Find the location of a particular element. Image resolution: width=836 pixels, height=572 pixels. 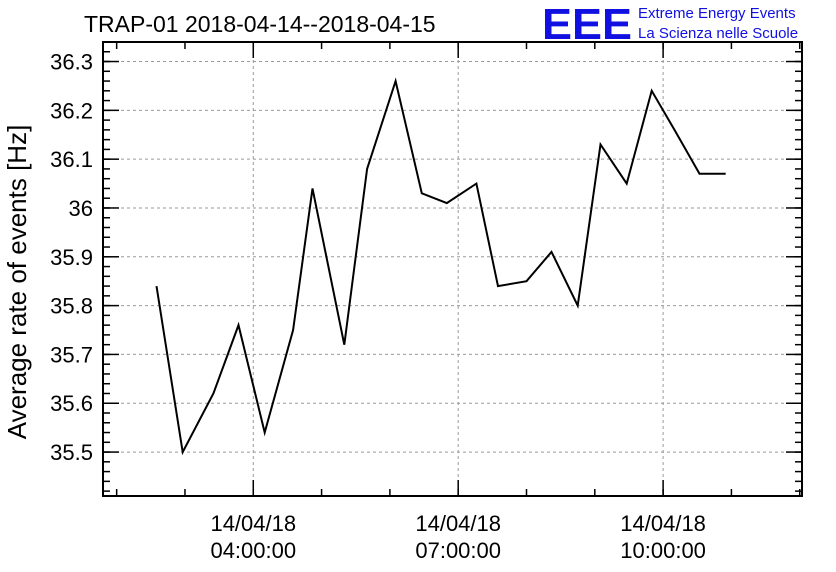

y-tick-label: 36.1 is located at coordinates (71, 159).